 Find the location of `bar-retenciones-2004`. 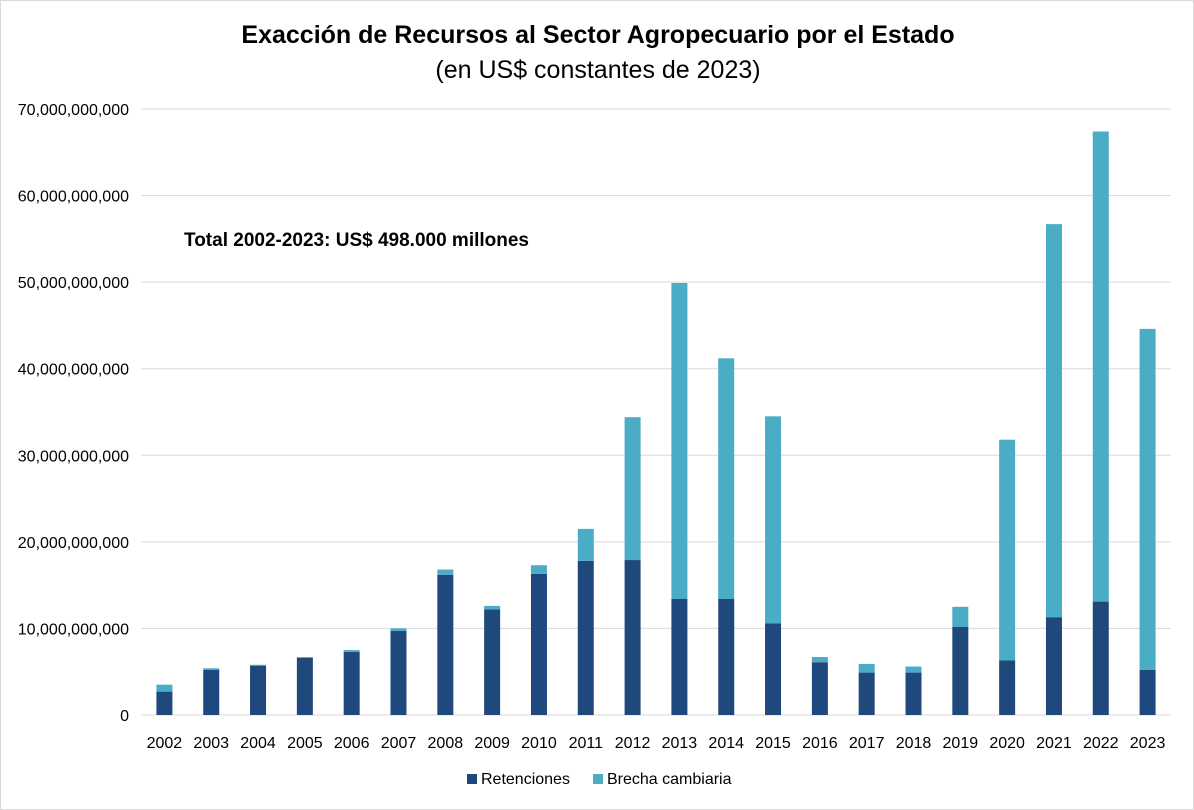

bar-retenciones-2004 is located at coordinates (258, 690).